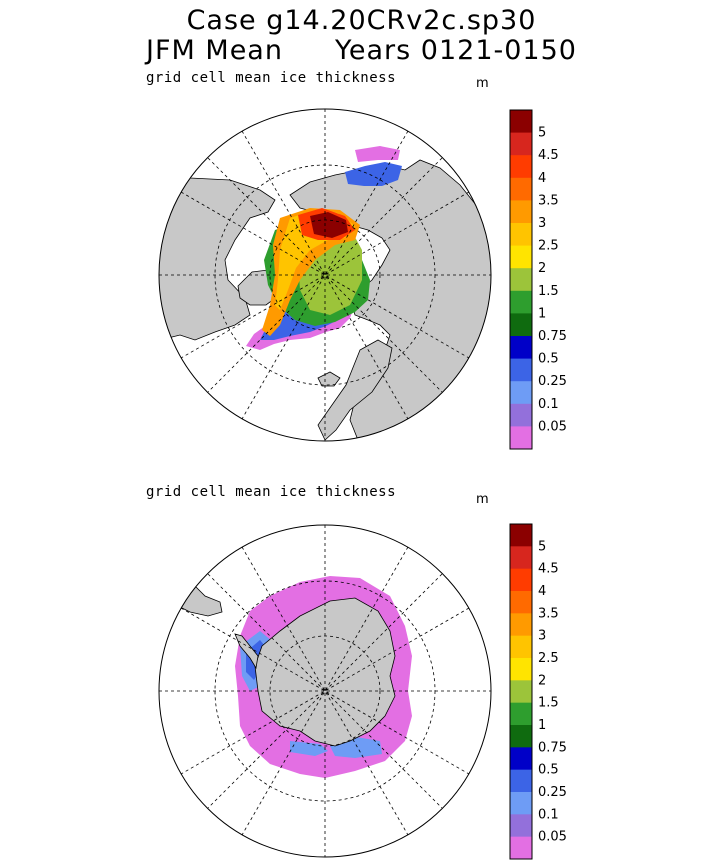 The image size is (723, 866). Describe the element at coordinates (361, 20) in the screenshot. I see `title-line-1: Case g14.20CRv2c.sp30` at that location.